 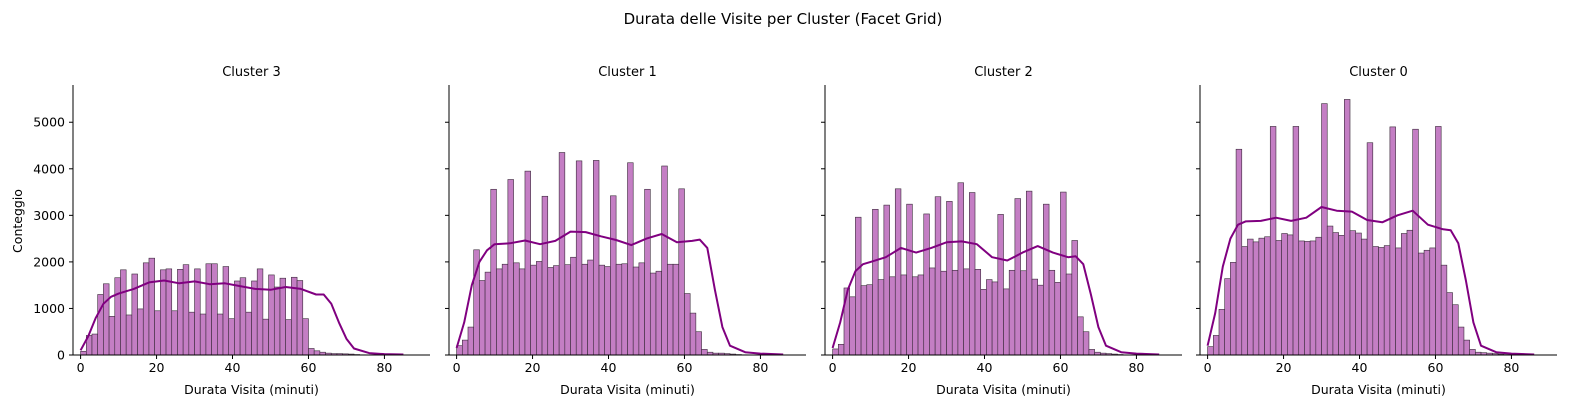 What do you see at coordinates (49, 168) in the screenshot?
I see `y-tick-label: 4000` at bounding box center [49, 168].